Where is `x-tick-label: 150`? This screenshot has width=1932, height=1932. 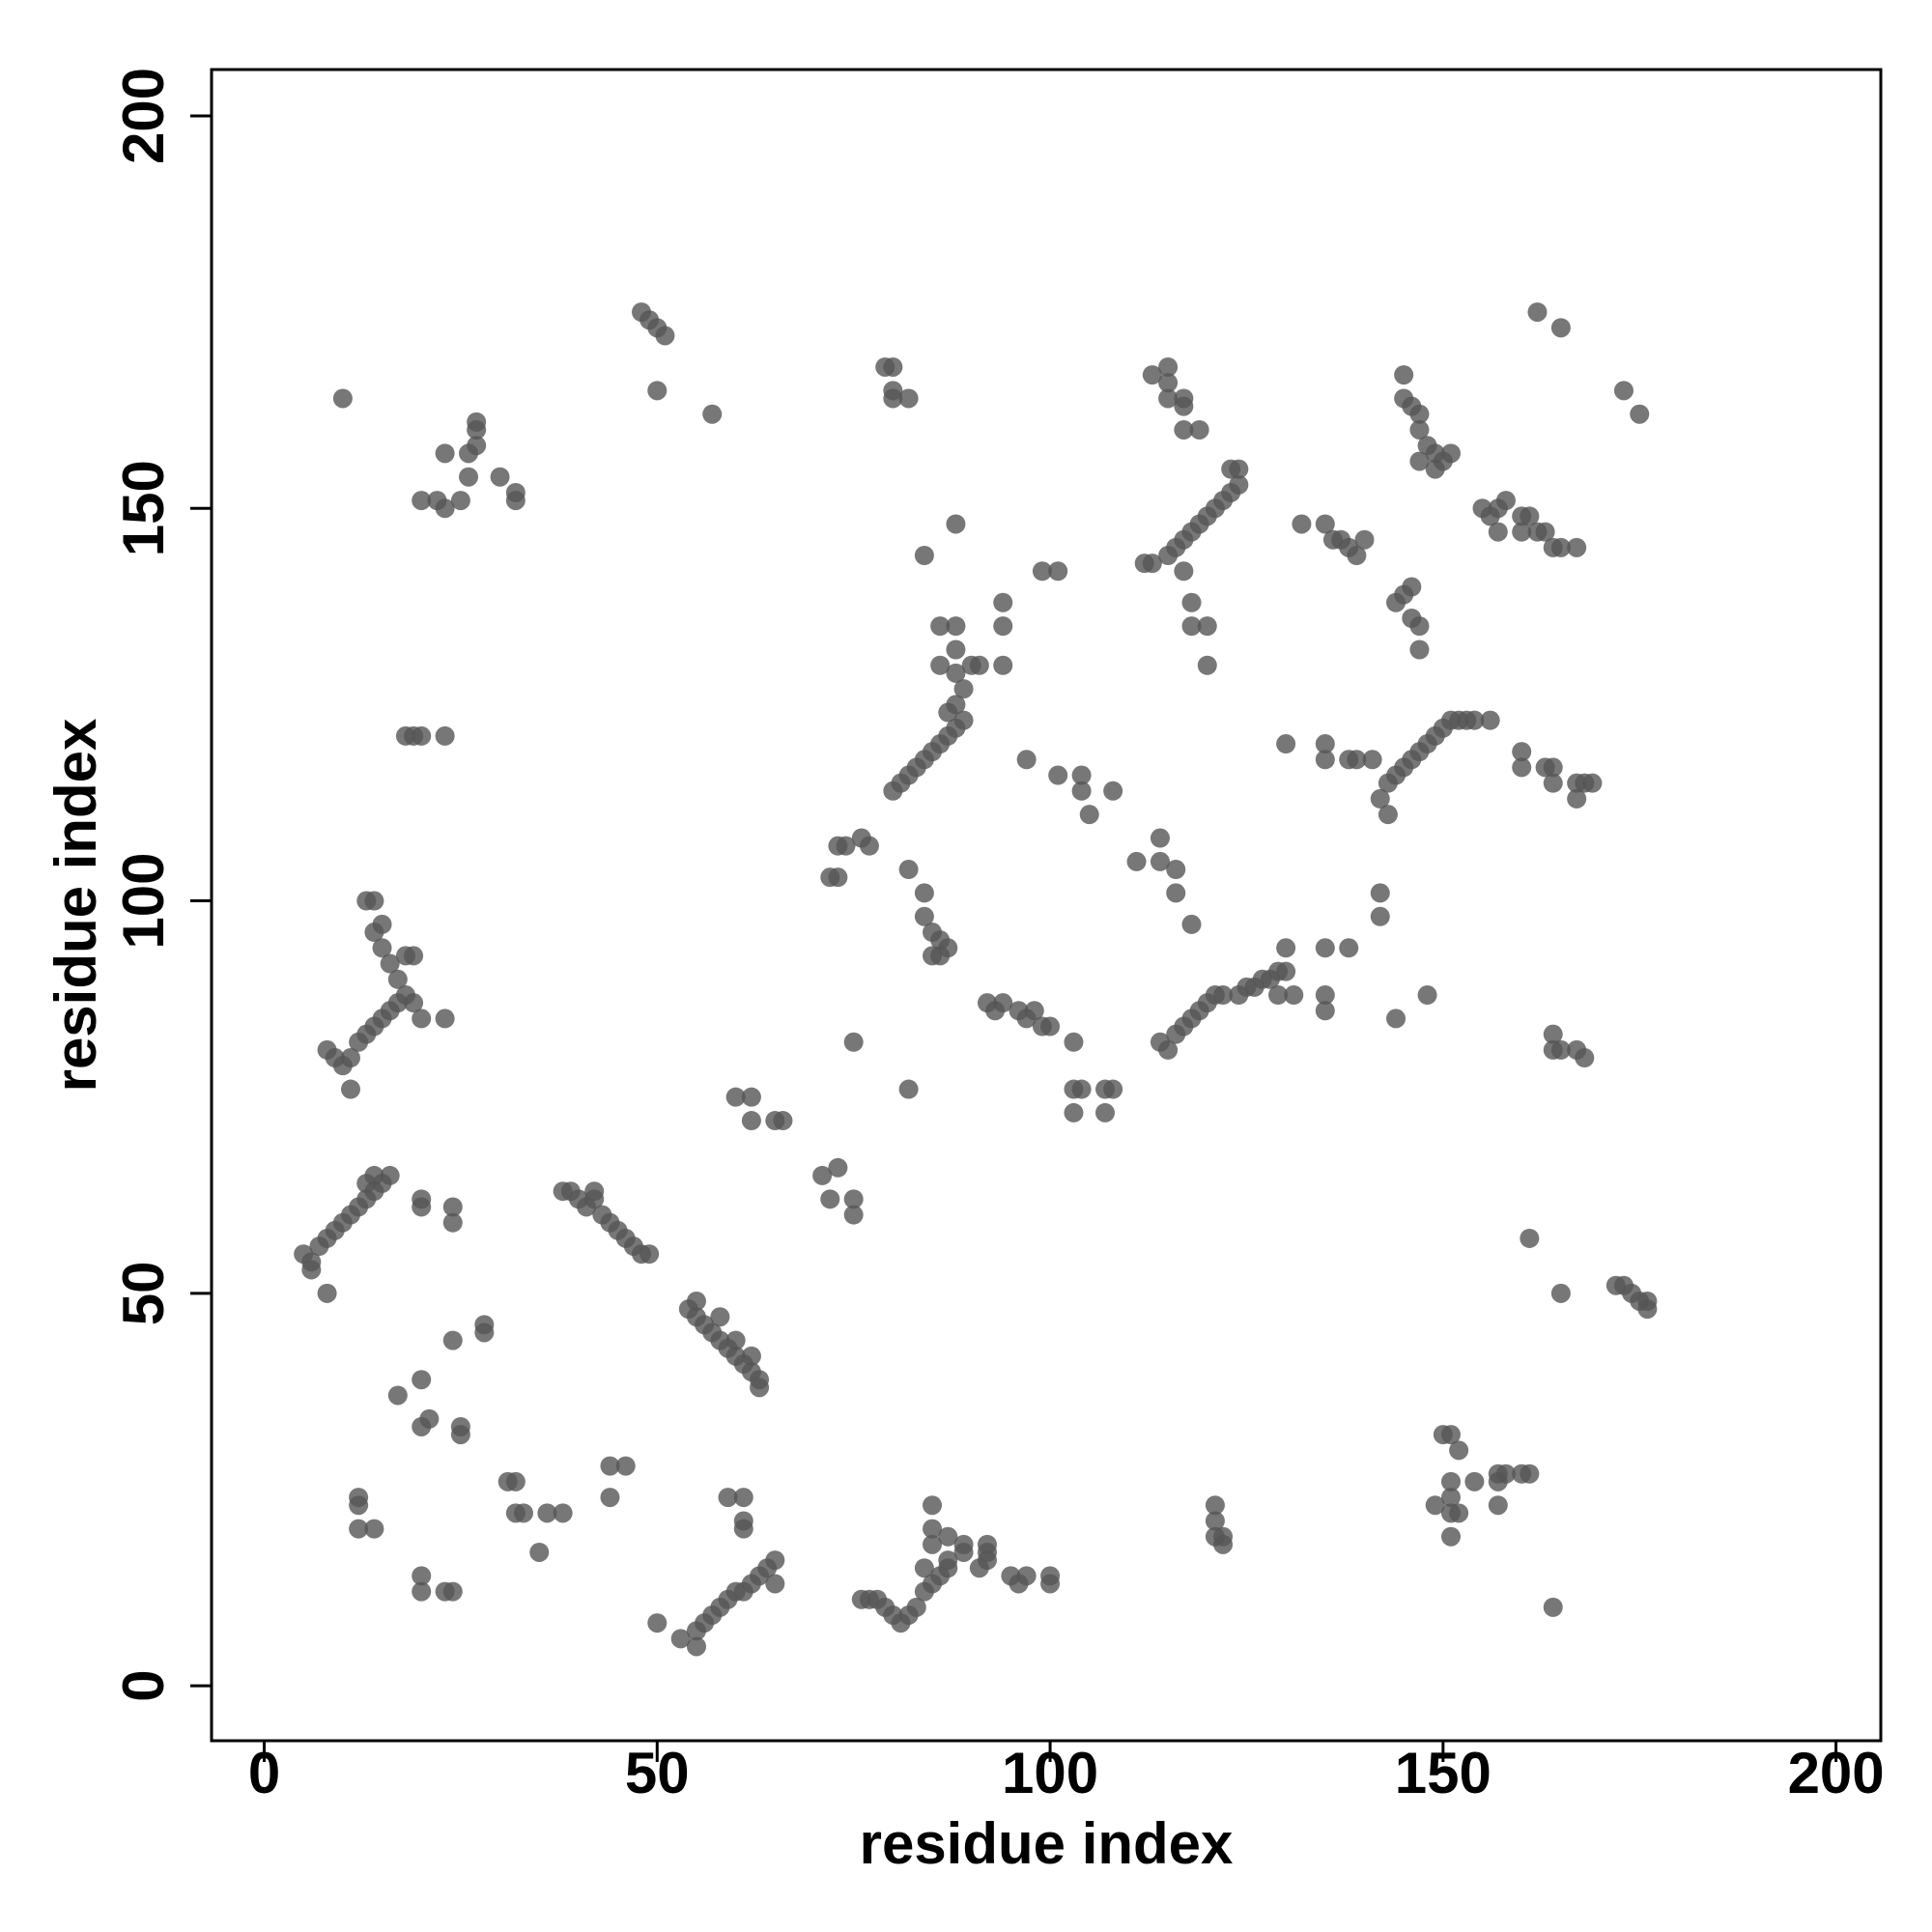
x-tick-label: 150 is located at coordinates (1443, 1773).